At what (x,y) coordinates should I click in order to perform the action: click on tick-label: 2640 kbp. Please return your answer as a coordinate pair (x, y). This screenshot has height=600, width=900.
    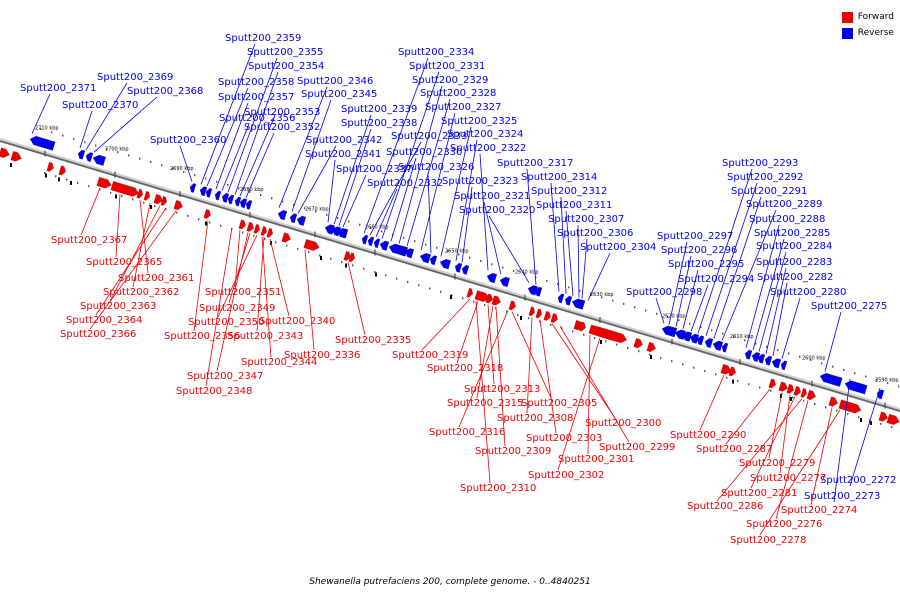
    Looking at the image, I should click on (527, 273).